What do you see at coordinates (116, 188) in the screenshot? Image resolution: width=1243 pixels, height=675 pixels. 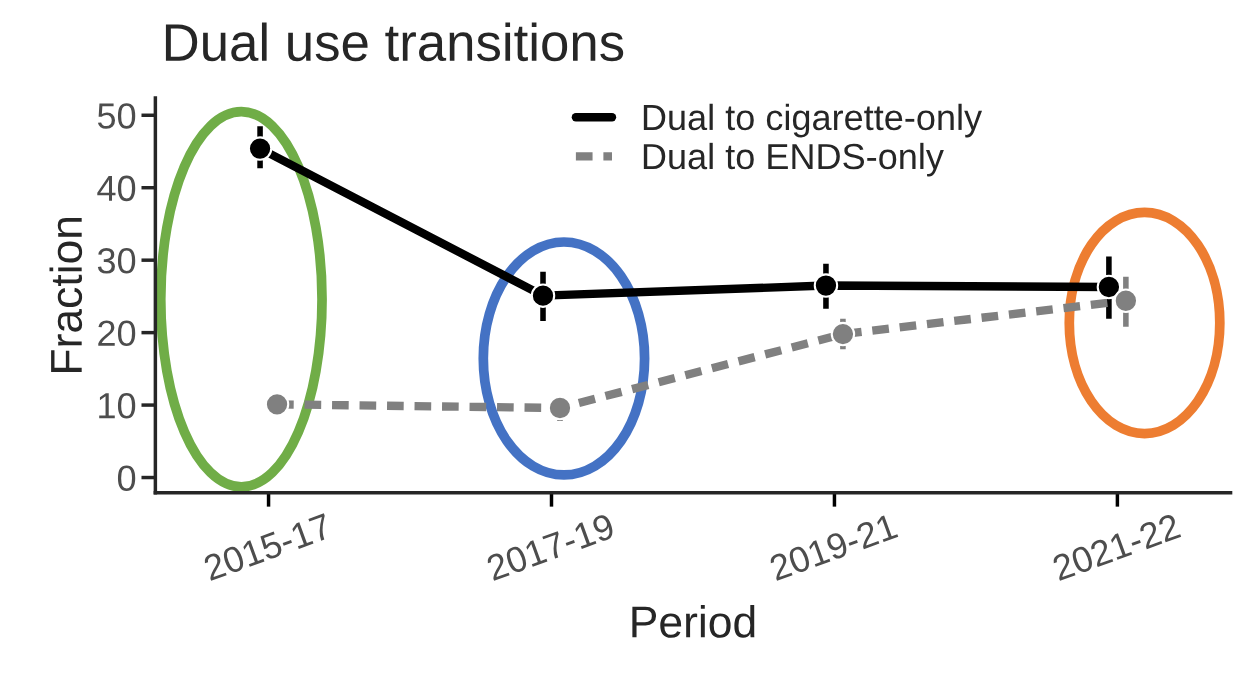 I see `y-tick-label: 40` at bounding box center [116, 188].